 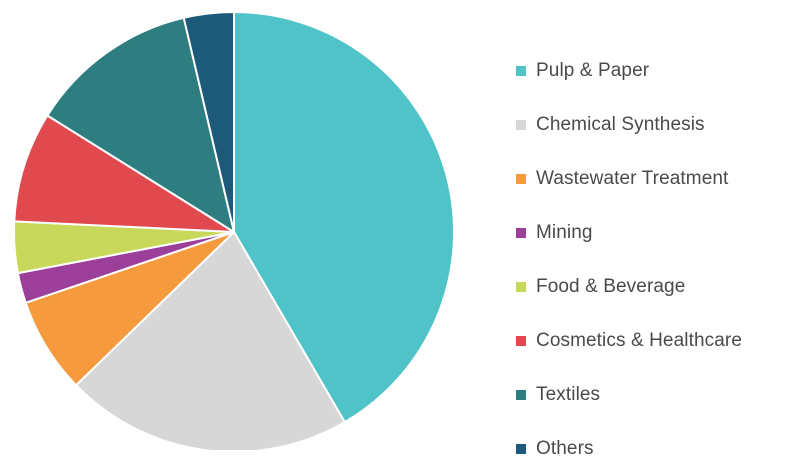 What do you see at coordinates (629, 395) in the screenshot?
I see `legend-item-textiles: Textiles` at bounding box center [629, 395].